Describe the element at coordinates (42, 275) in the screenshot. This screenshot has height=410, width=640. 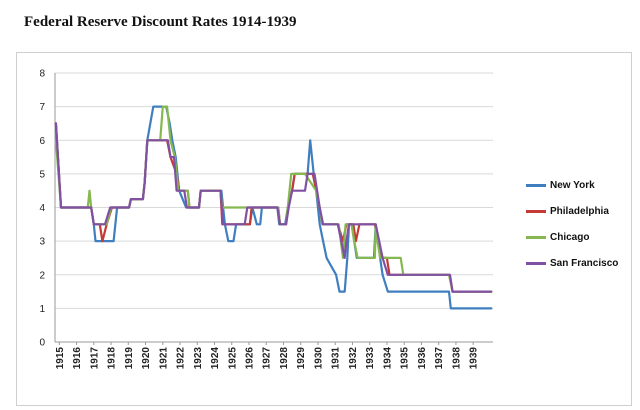
I see `y-tick-label: 2` at that location.